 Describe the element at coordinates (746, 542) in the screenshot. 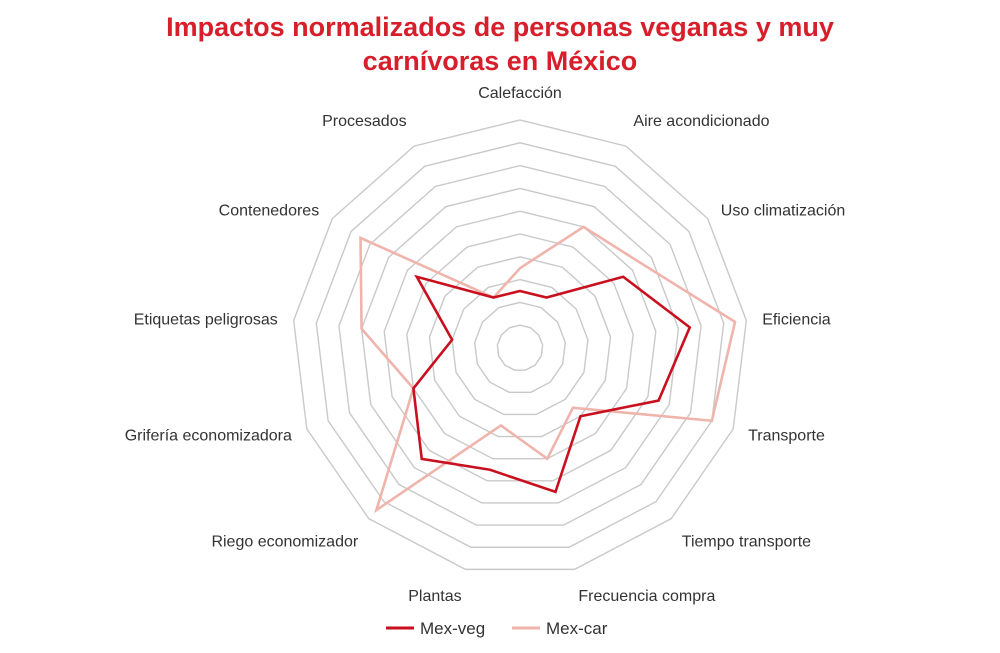

I see `axis-label: Tiempo transporte` at that location.